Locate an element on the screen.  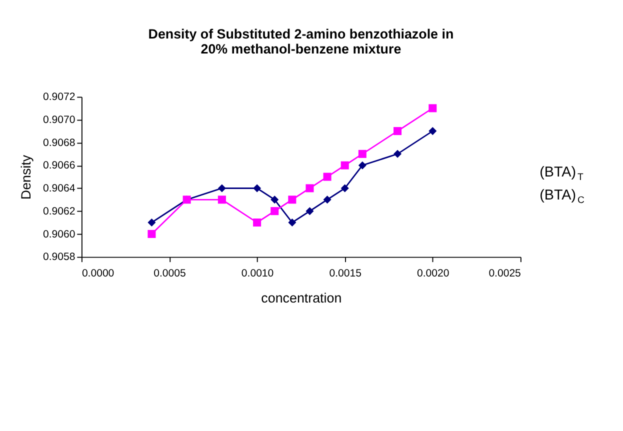
y-tick-label: 0.9062 is located at coordinates (59, 211).